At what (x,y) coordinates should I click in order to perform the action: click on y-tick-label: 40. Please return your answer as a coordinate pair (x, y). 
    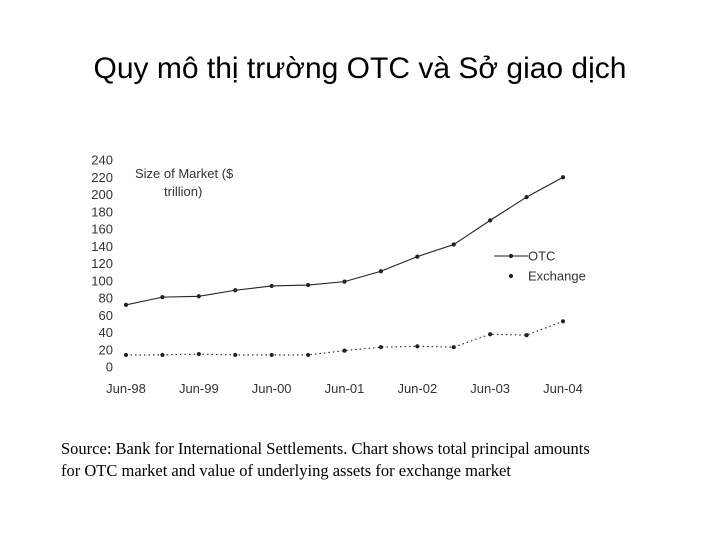
    Looking at the image, I should click on (106, 332).